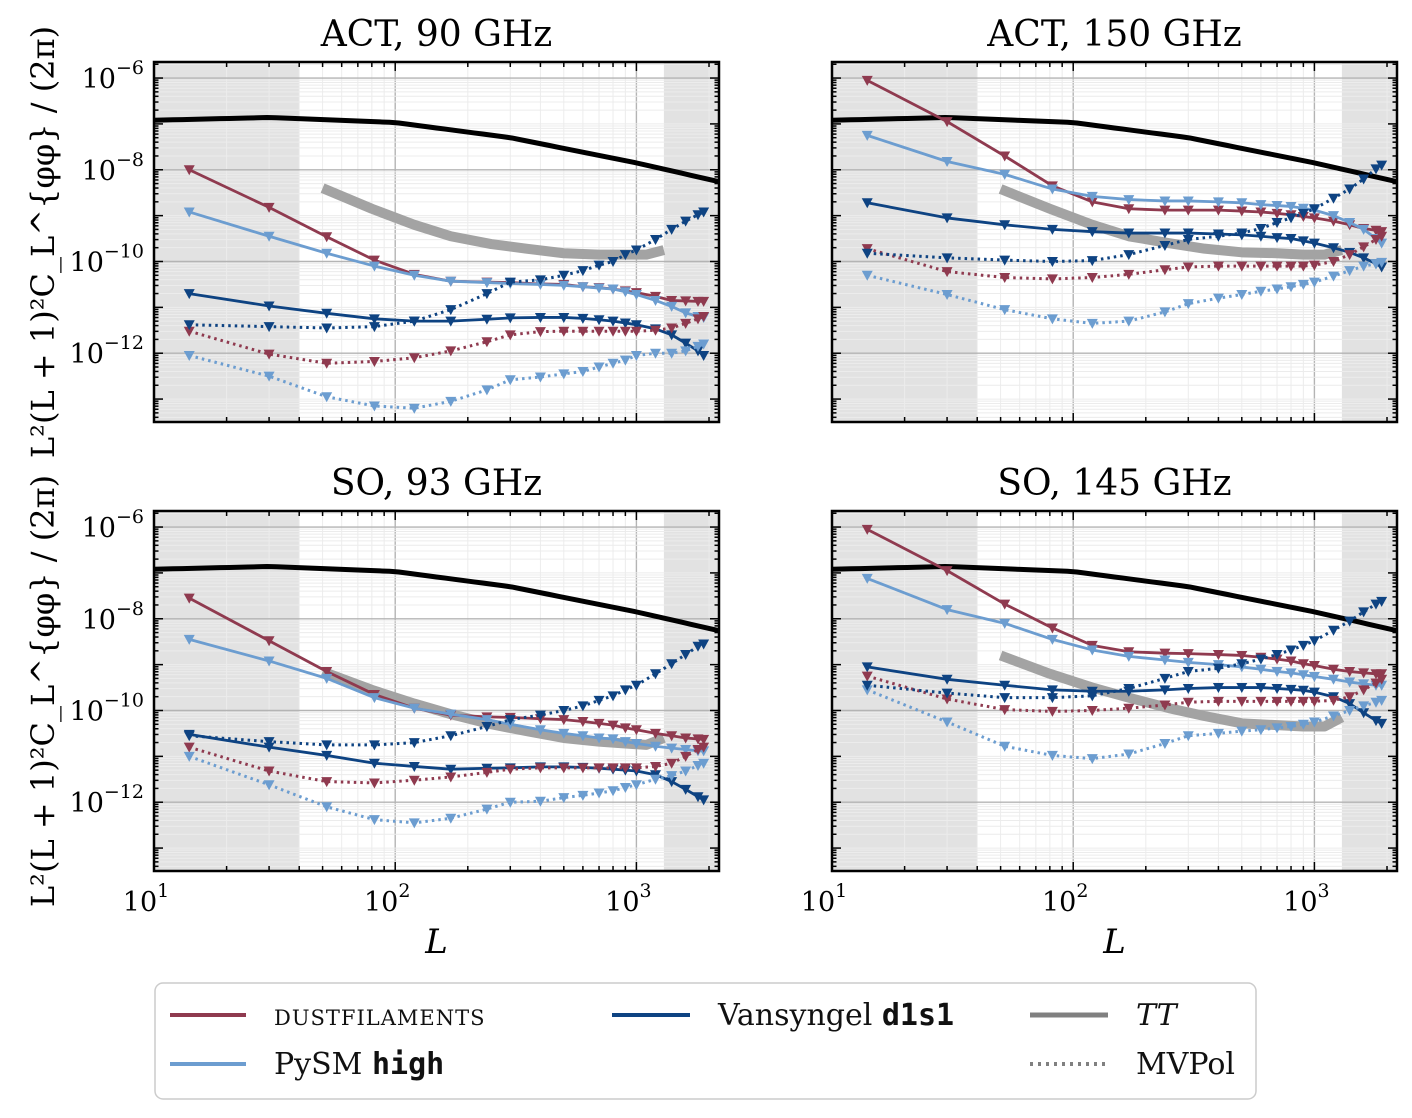  What do you see at coordinates (799, 1015) in the screenshot?
I see `legend-label-vansyngel-prefix: Vansyngel` at bounding box center [799, 1015].